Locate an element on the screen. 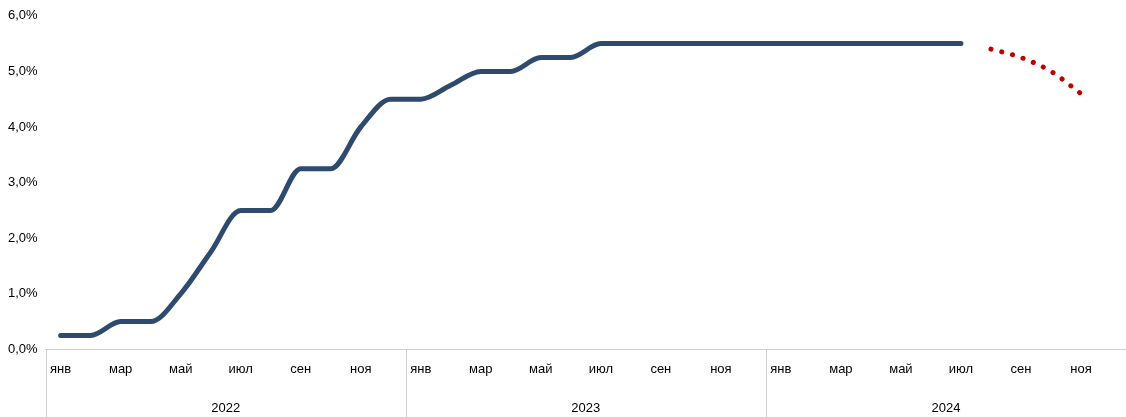 The width and height of the screenshot is (1126, 417). text: 2024 is located at coordinates (946, 407).